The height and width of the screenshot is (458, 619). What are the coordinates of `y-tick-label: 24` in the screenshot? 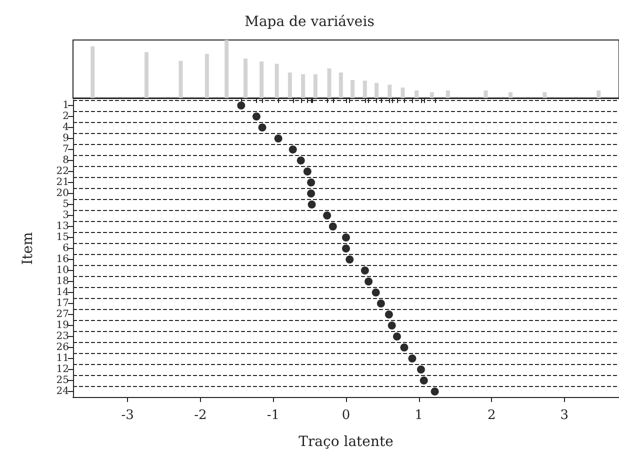 It's located at (62, 391).